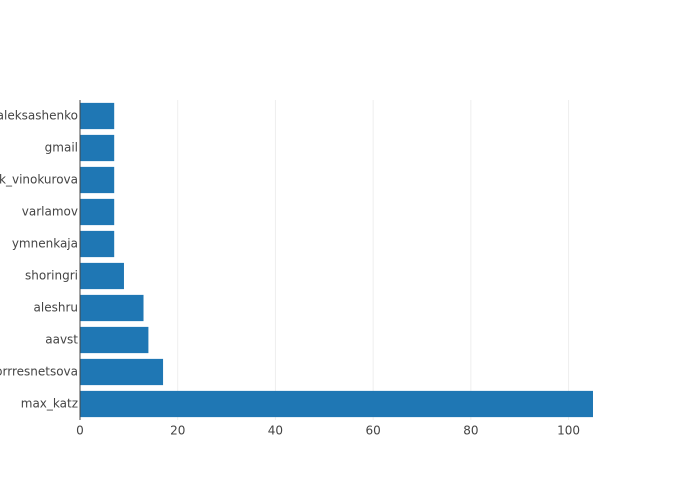  What do you see at coordinates (61, 148) in the screenshot?
I see `y-tick-label: gmail` at bounding box center [61, 148].